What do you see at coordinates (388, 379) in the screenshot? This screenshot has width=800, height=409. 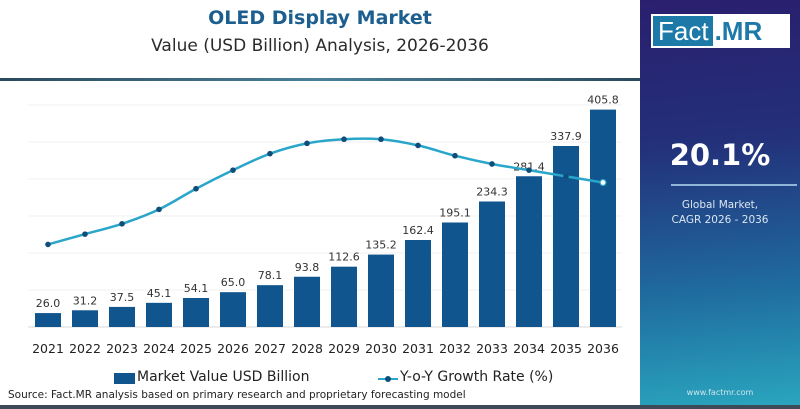 I see `legend-line-marker` at bounding box center [388, 379].